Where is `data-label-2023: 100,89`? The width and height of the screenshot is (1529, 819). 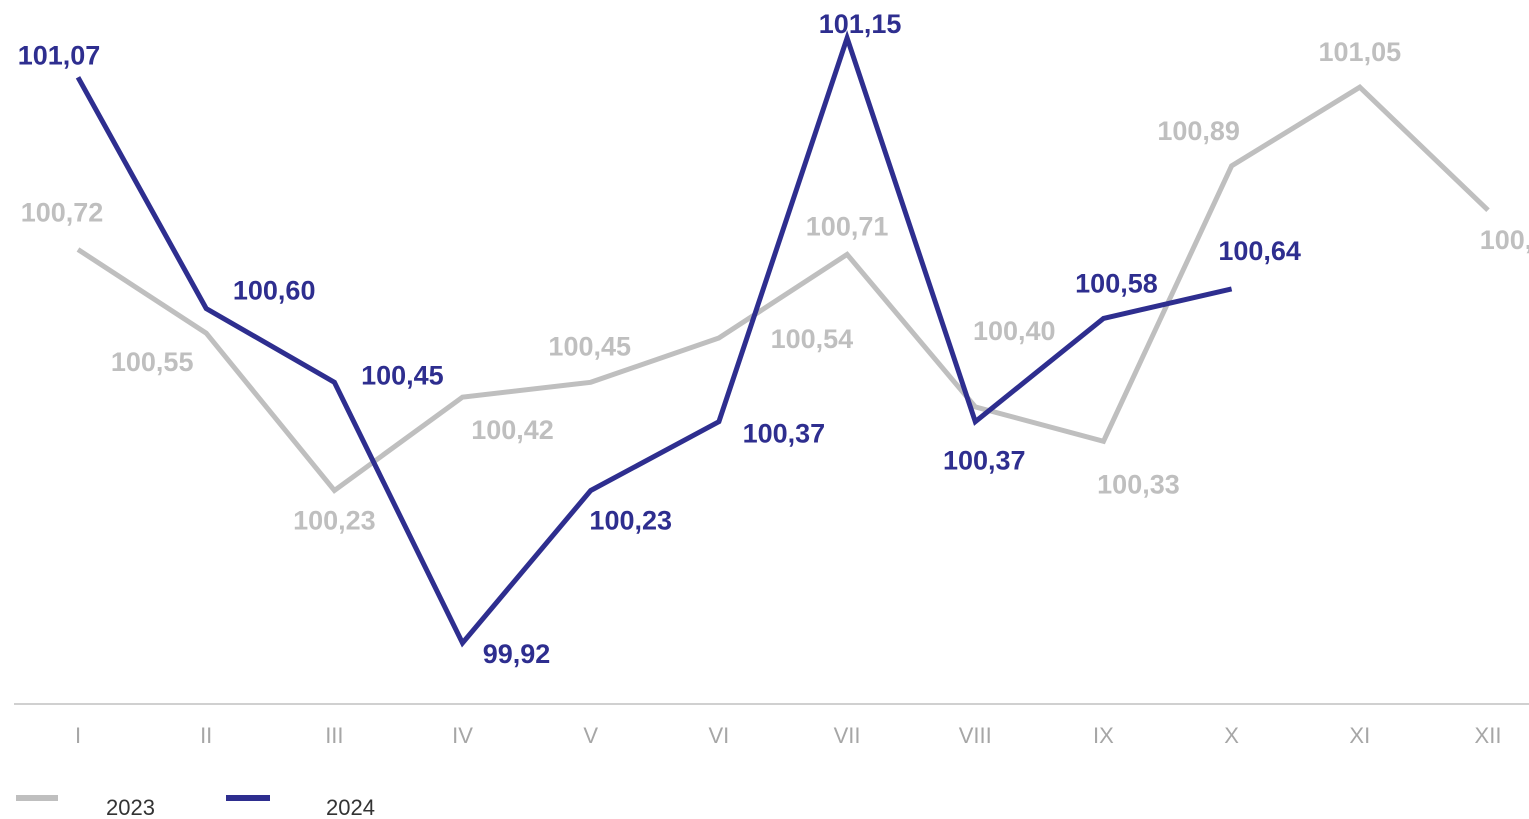 data-label-2023: 100,89 is located at coordinates (1198, 131).